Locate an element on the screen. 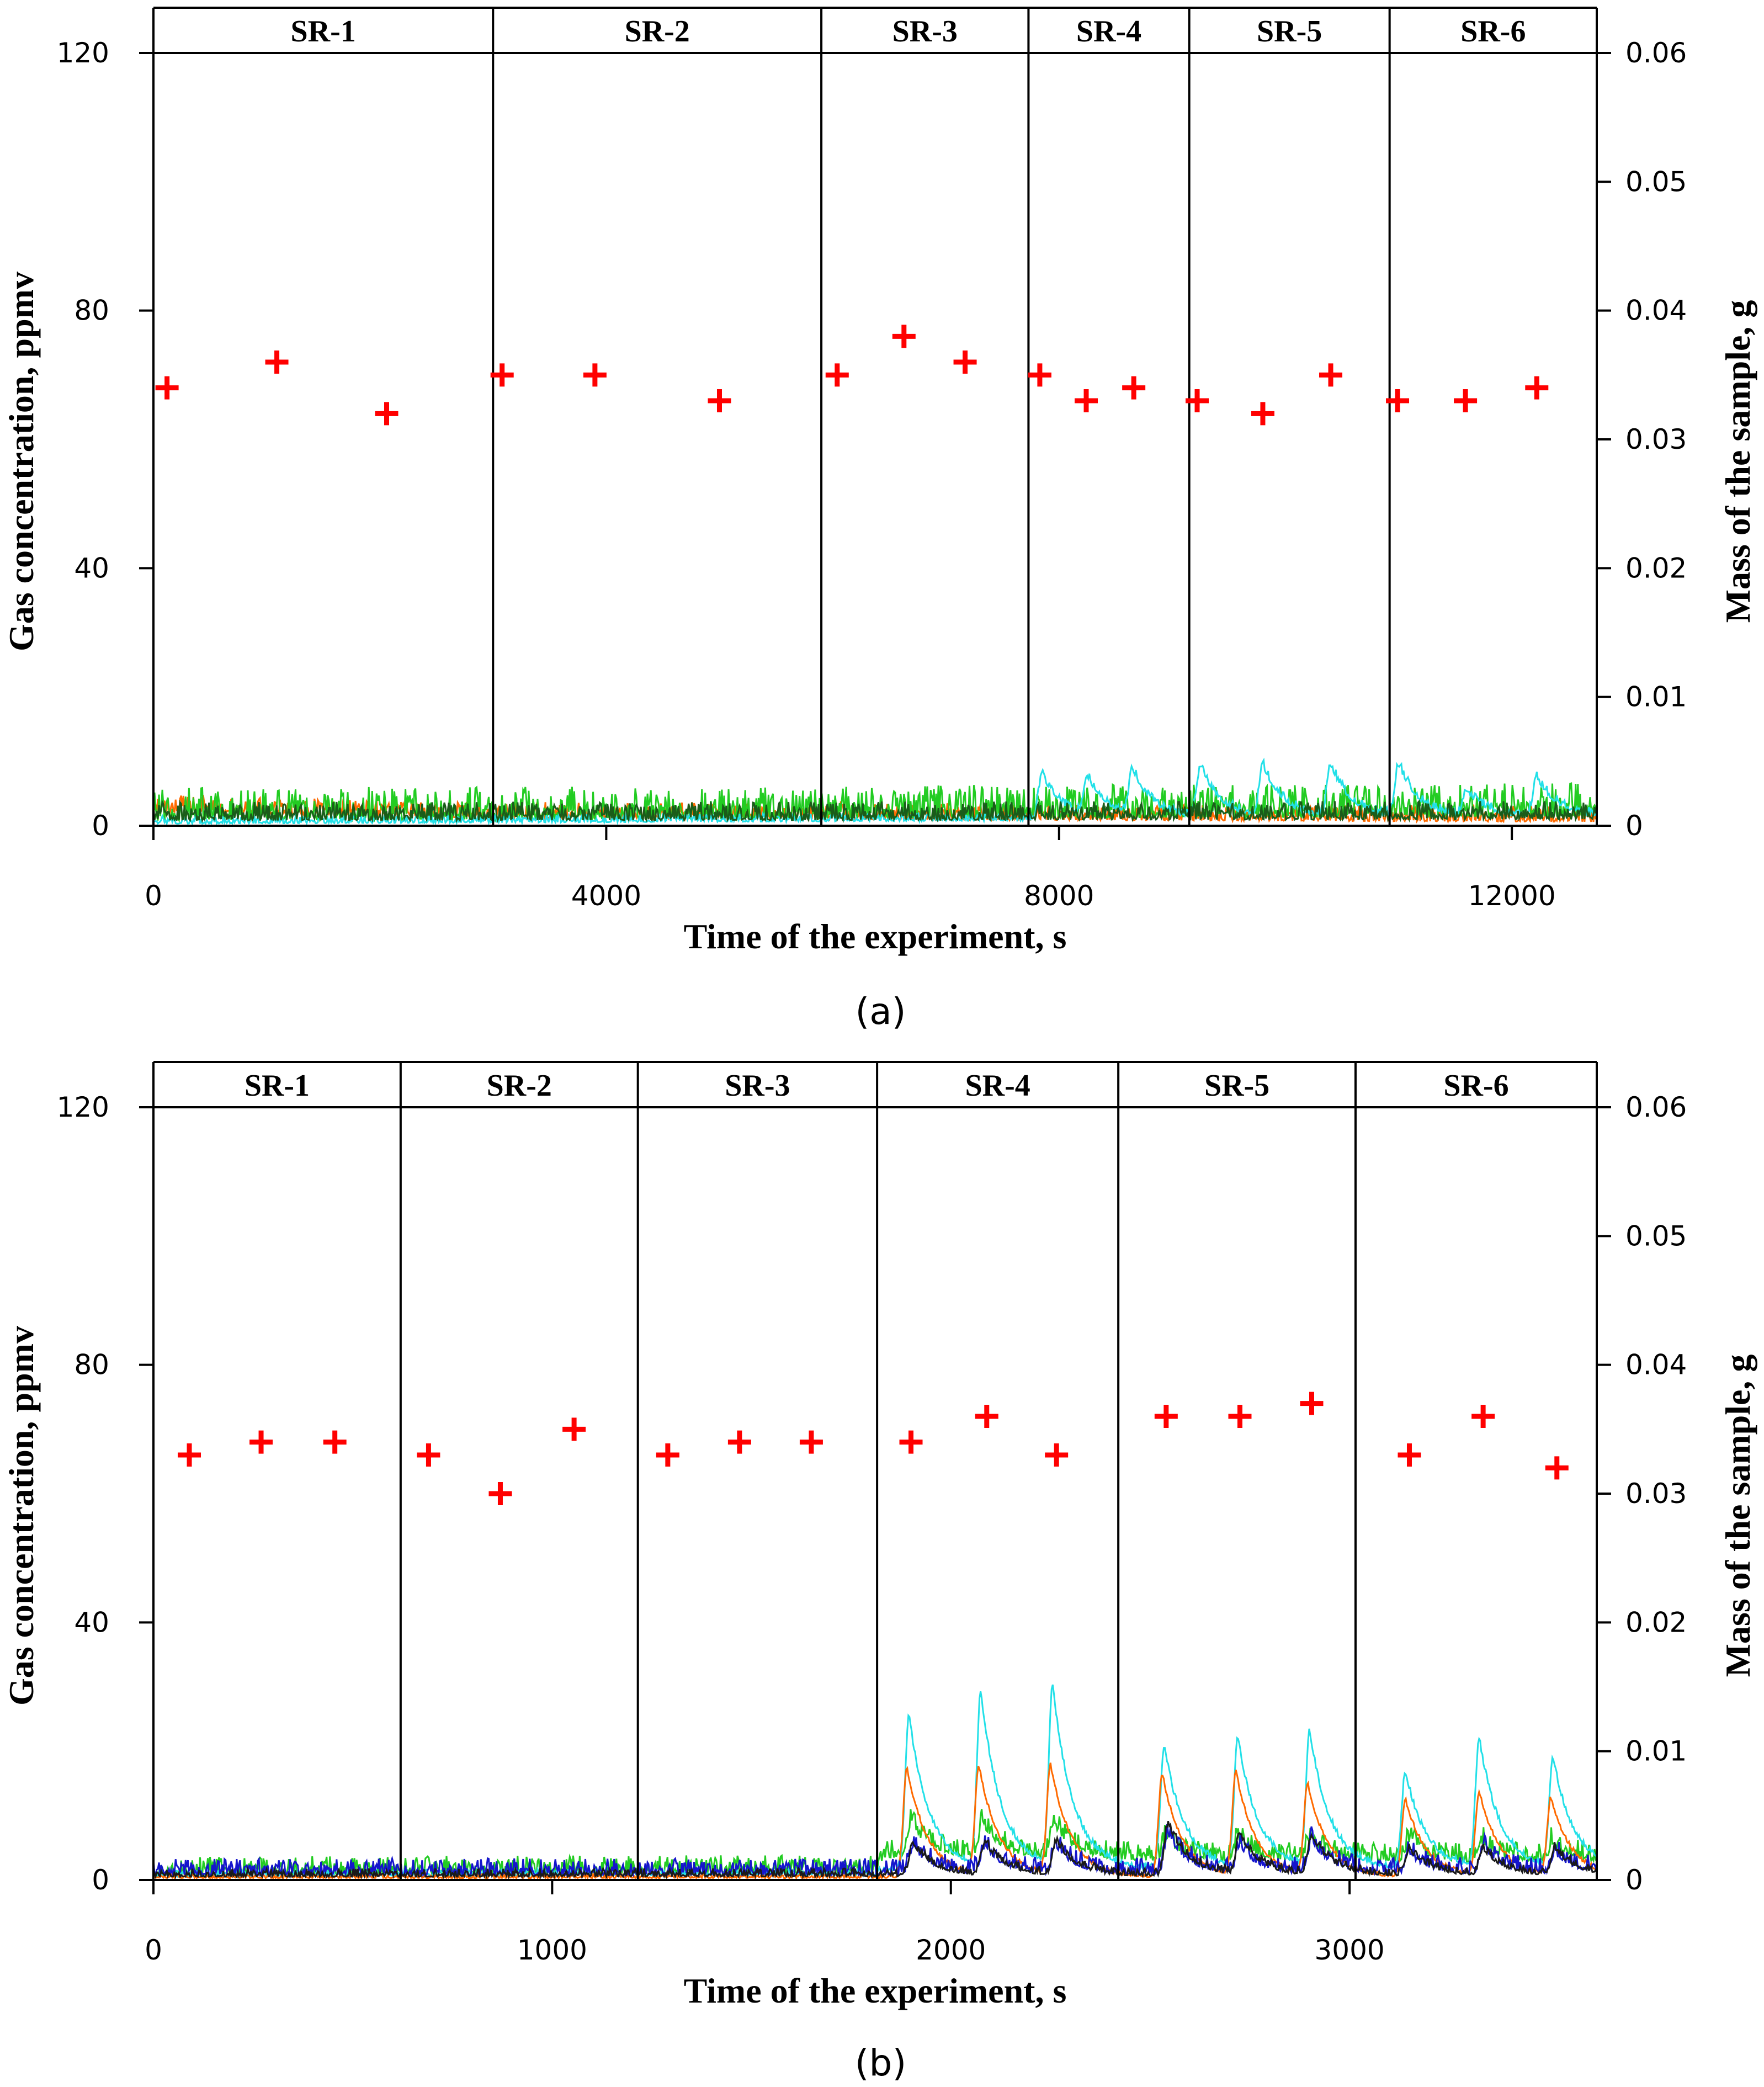  gas-series-cyan is located at coordinates (875, 1782).